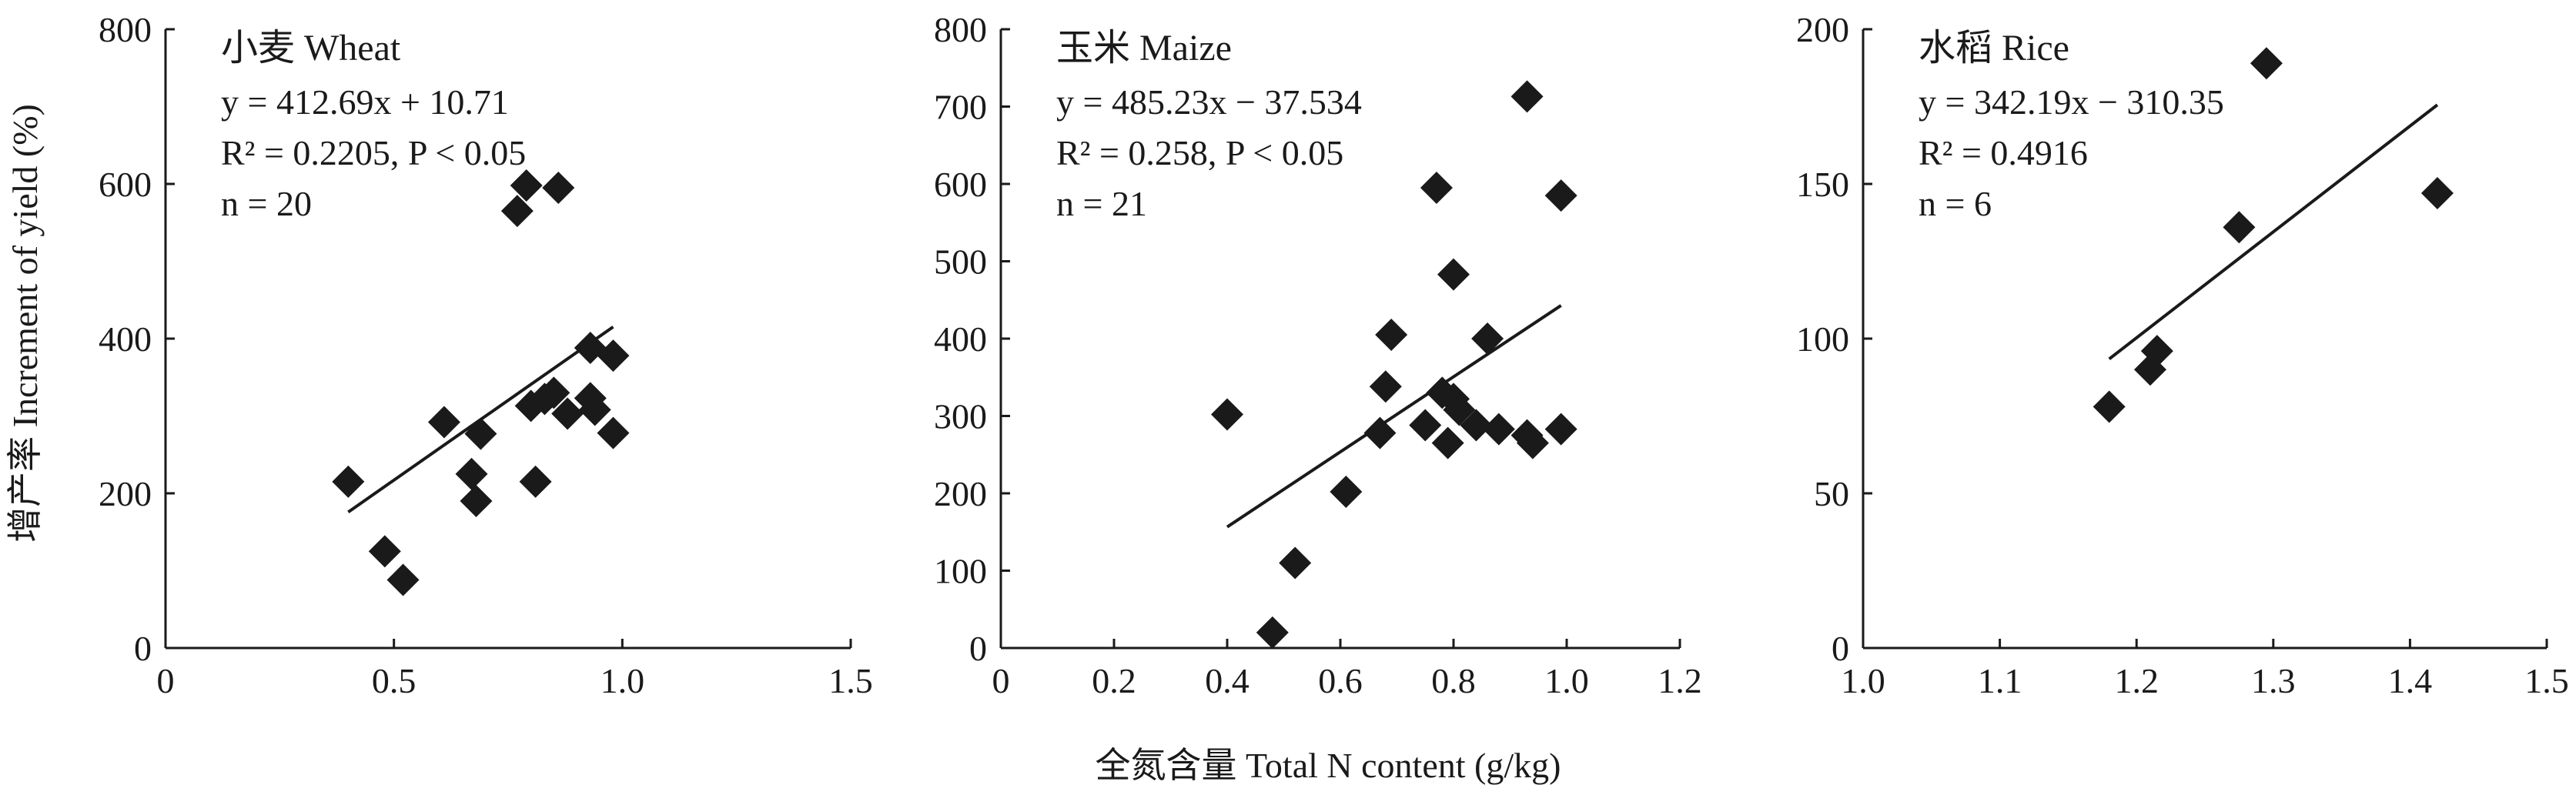 The height and width of the screenshot is (795, 2576). I want to click on maize-x-tick-label: 0.4, so click(1227, 680).